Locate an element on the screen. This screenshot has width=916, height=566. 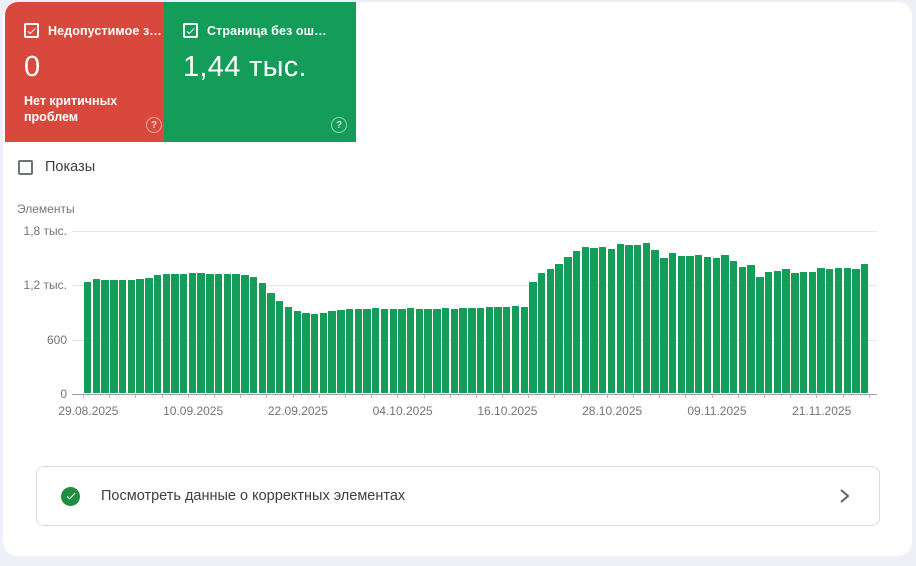
footer-link-label: Посмотреть данные о корректных элементах is located at coordinates (253, 496).